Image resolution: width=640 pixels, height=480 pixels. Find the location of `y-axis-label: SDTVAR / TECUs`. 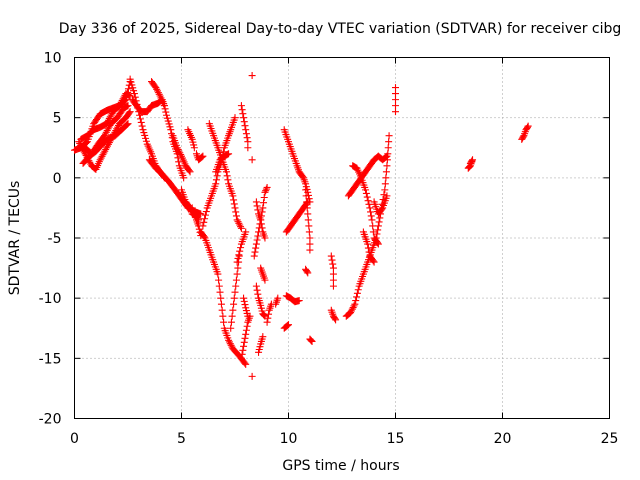

y-axis-label: SDTVAR / TECUs is located at coordinates (15, 238).